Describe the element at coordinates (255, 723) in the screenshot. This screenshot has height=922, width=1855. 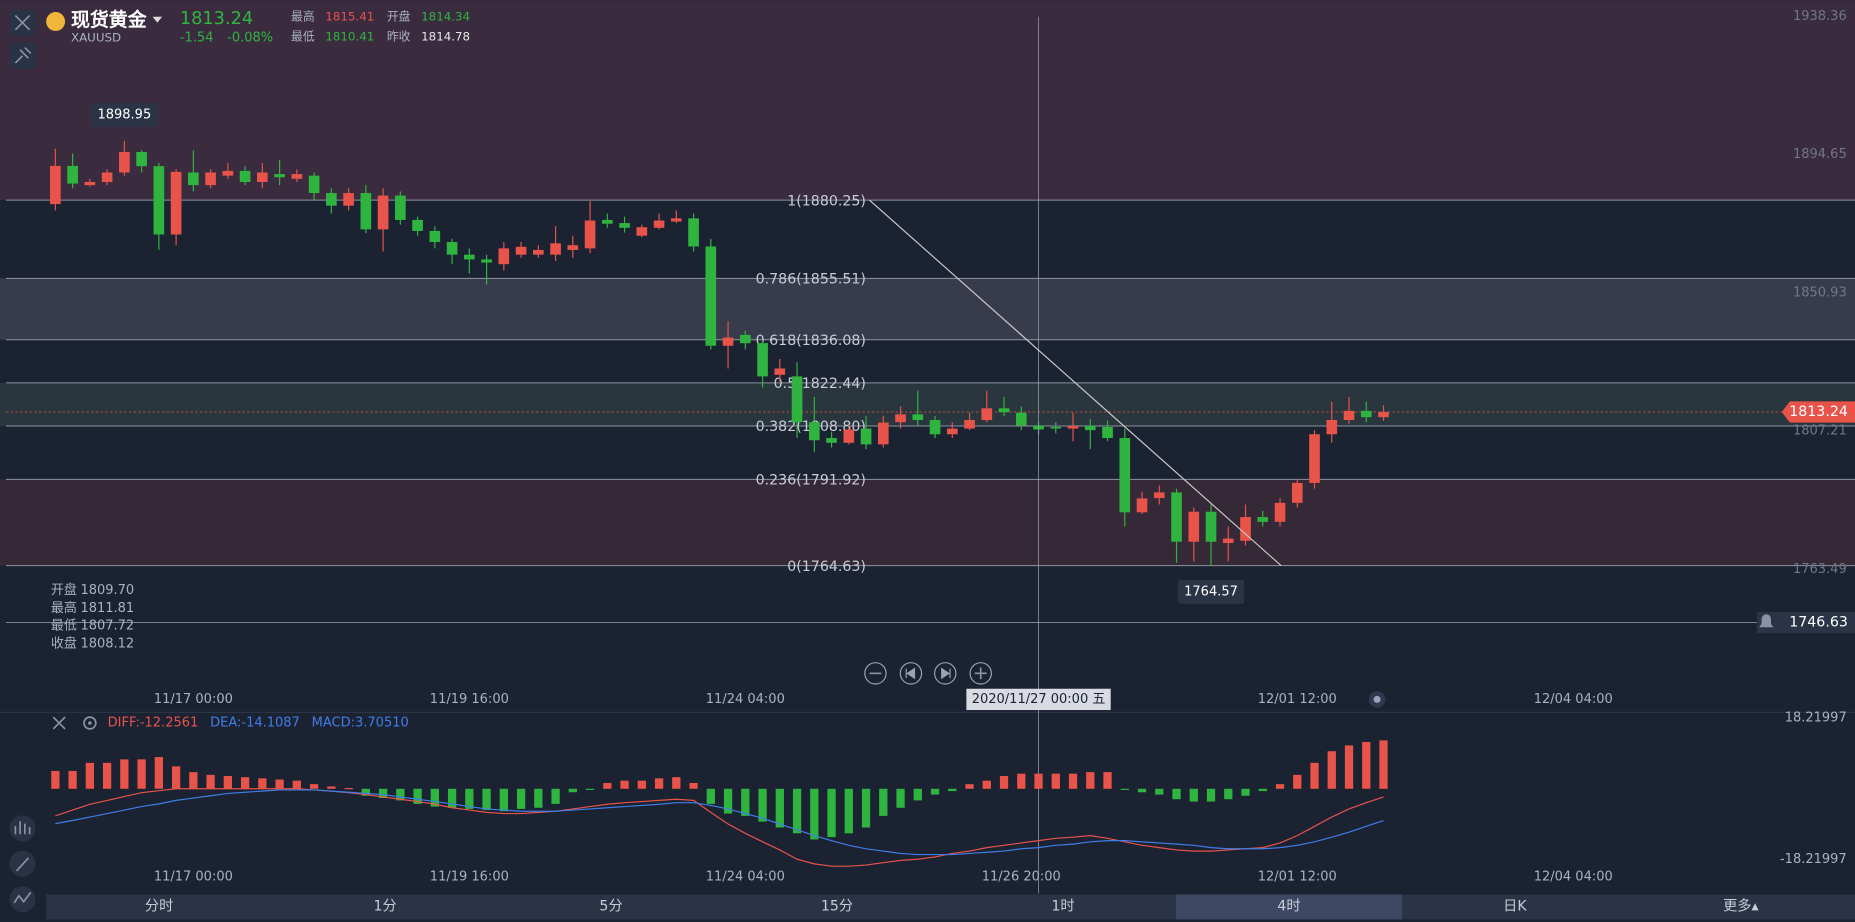
I see `legend-entry: DEA:-14.1087` at that location.